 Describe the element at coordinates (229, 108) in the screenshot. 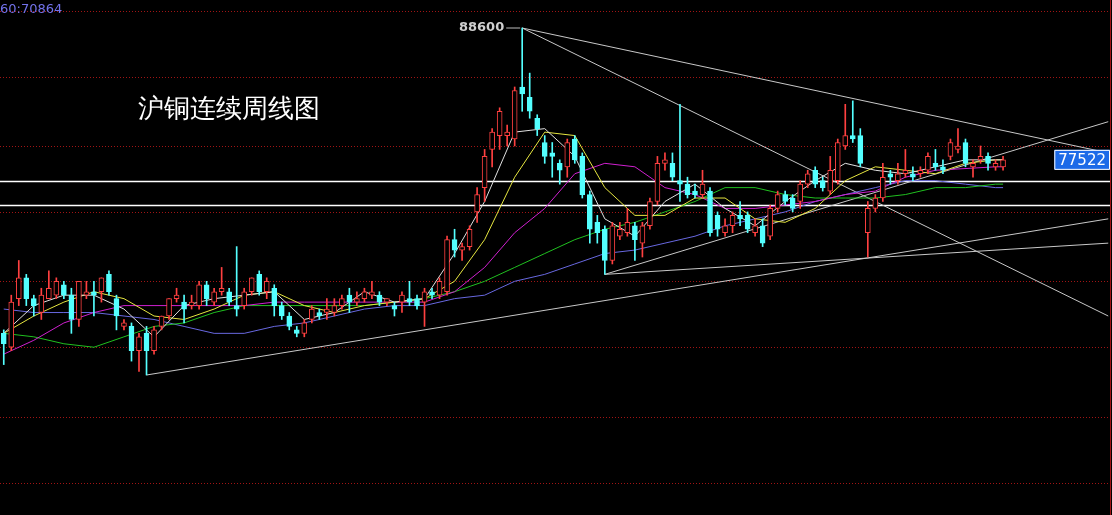

I see `text: 沪铜连续周线图` at that location.